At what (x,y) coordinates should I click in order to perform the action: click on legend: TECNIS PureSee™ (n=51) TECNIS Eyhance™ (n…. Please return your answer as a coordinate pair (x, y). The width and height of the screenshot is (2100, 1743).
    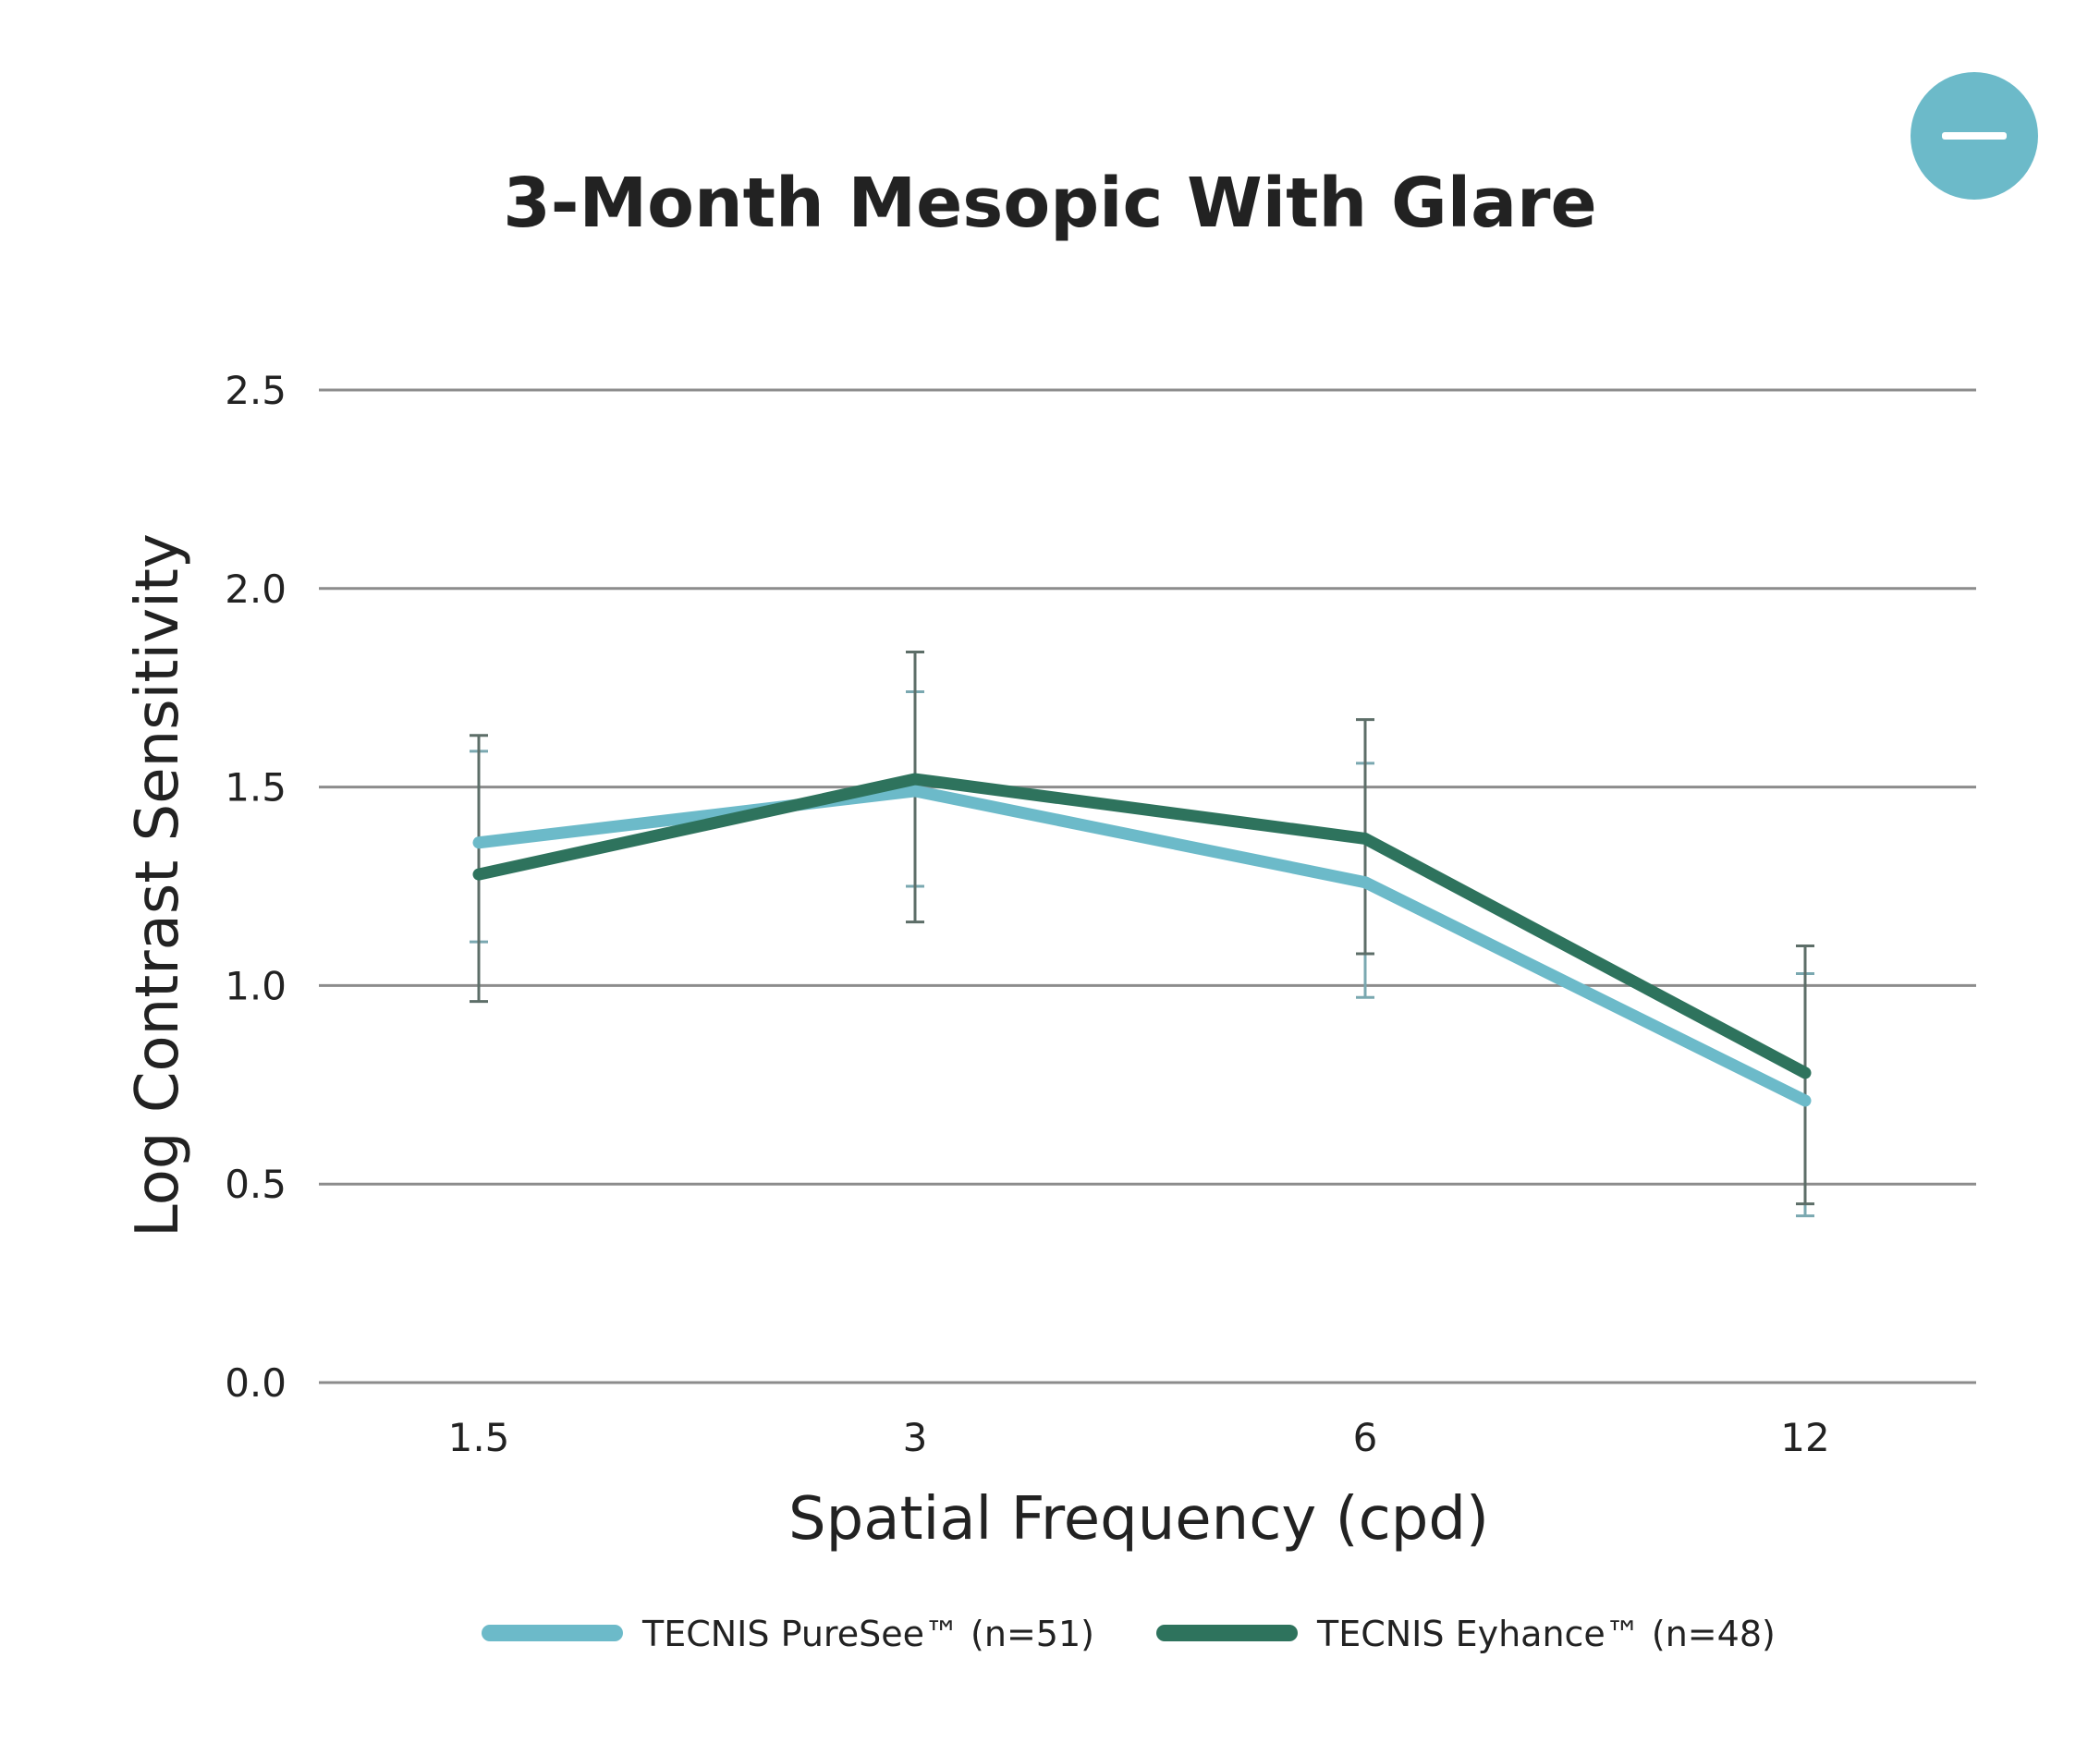
    Looking at the image, I should click on (1129, 1634).